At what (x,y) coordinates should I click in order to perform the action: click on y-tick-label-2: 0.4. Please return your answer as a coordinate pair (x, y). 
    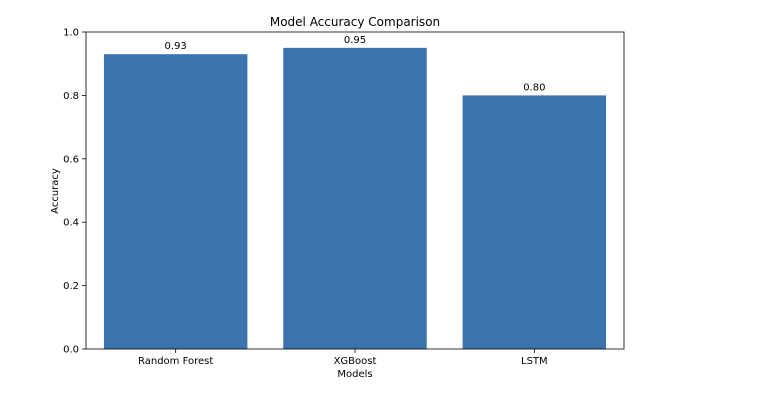
    Looking at the image, I should click on (71, 223).